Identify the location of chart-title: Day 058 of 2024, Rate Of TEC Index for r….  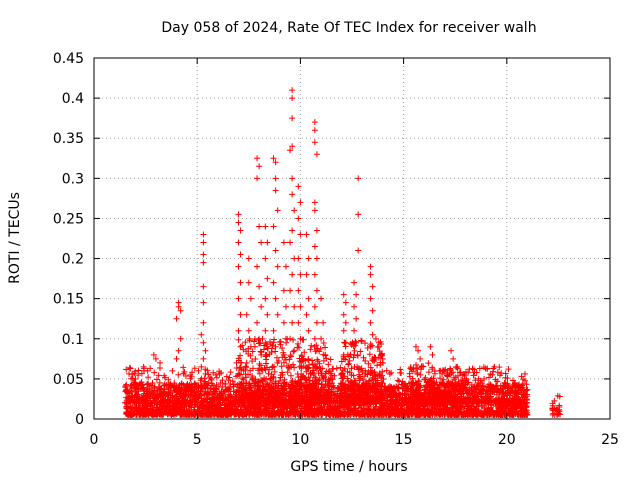
(348, 28).